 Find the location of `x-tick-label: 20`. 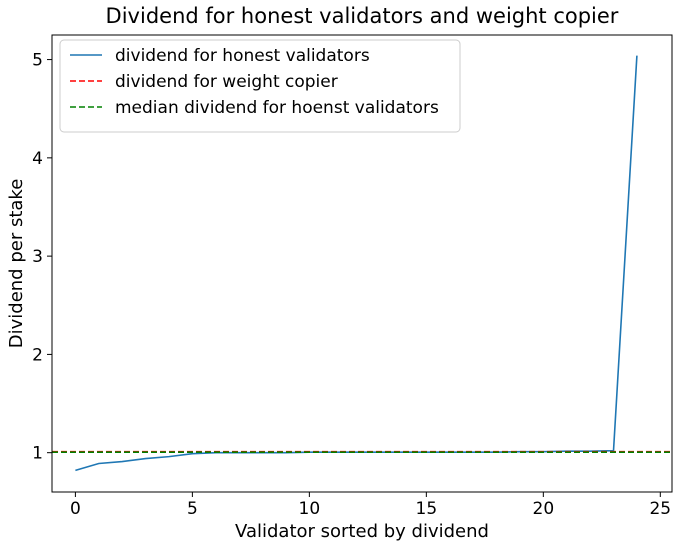

x-tick-label: 20 is located at coordinates (544, 509).